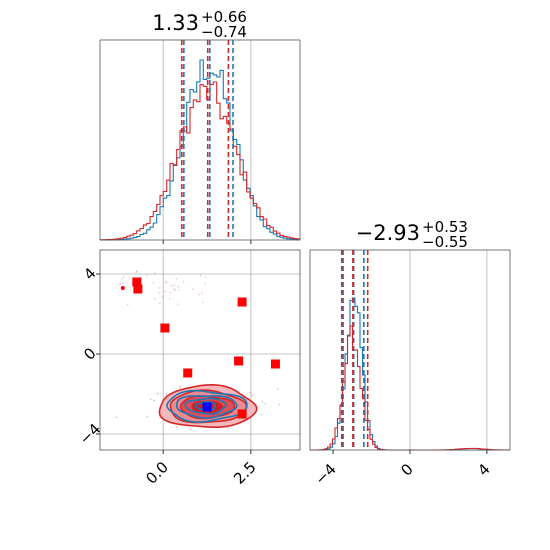  I want to click on marginal-p2-xtick-label-2: 4, so click(483, 469).